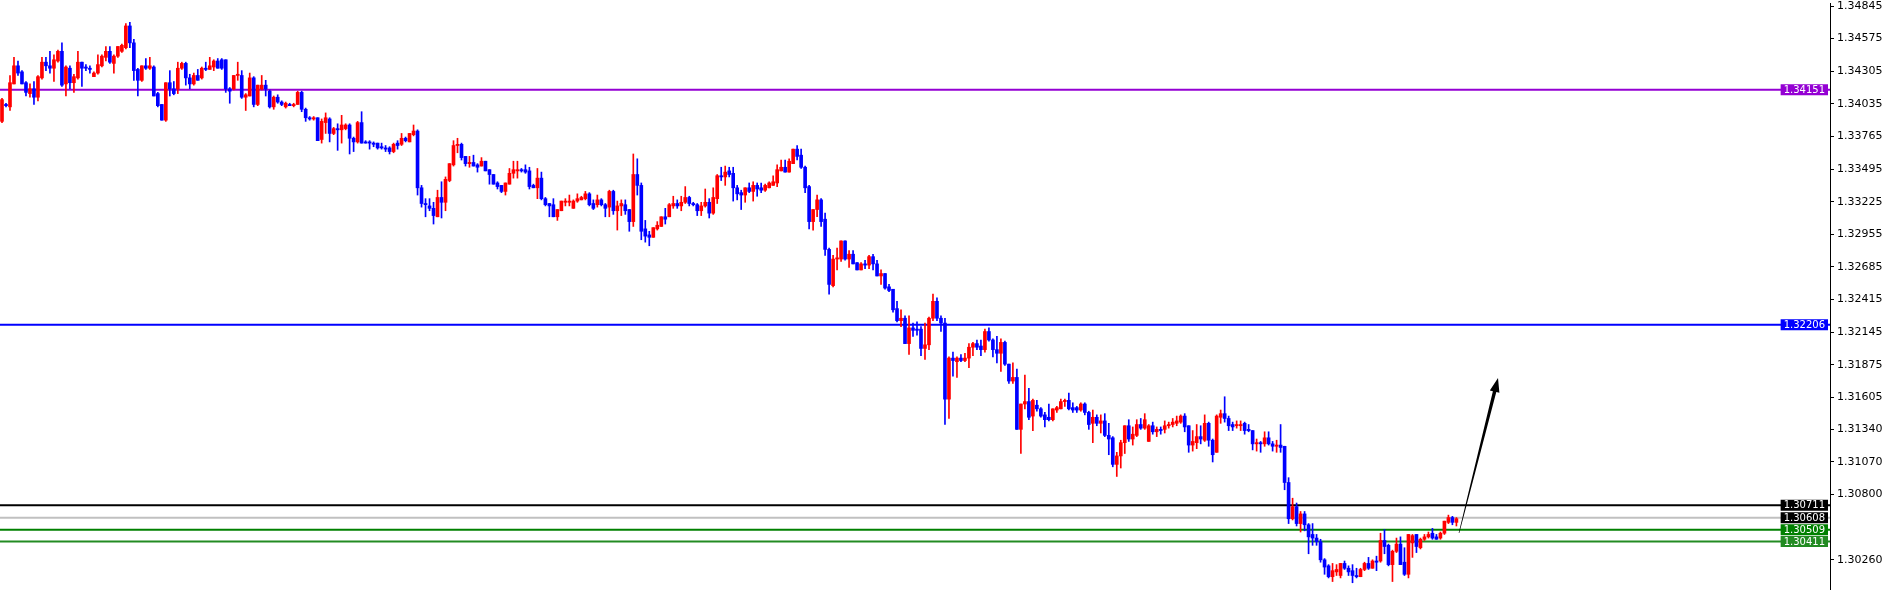 The width and height of the screenshot is (1886, 590). Describe the element at coordinates (1860, 136) in the screenshot. I see `y-tick-label: 1.33765` at that location.